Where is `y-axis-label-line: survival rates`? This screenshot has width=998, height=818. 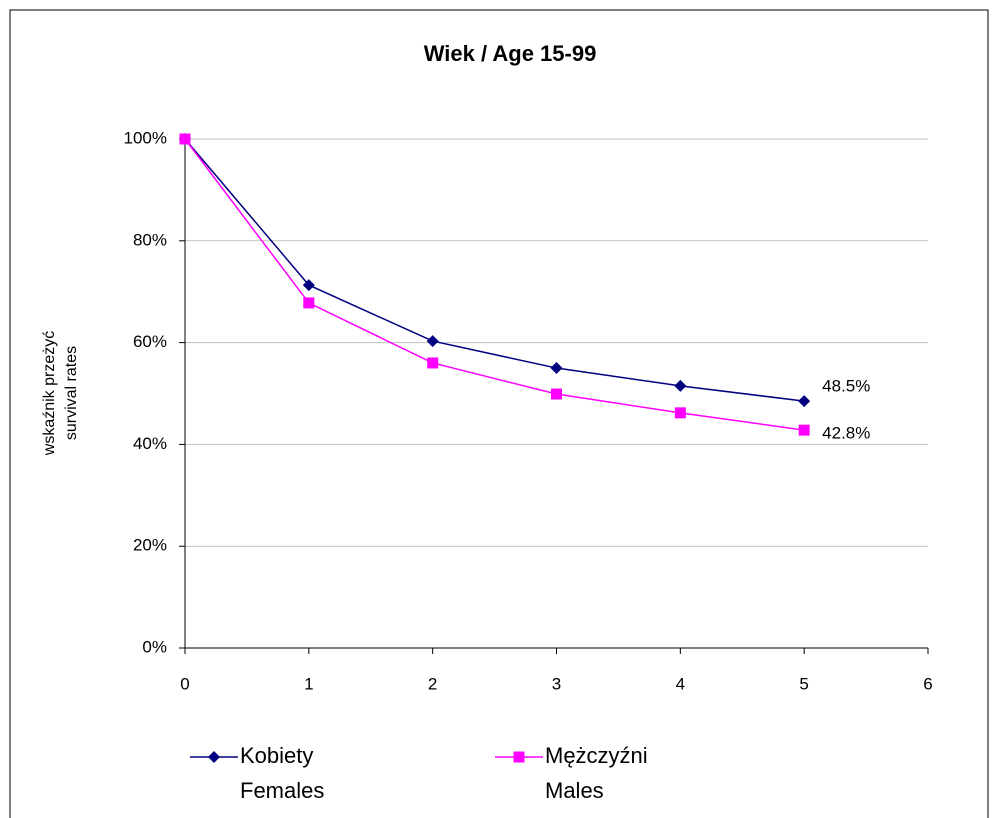
y-axis-label-line: survival rates is located at coordinates (71, 393).